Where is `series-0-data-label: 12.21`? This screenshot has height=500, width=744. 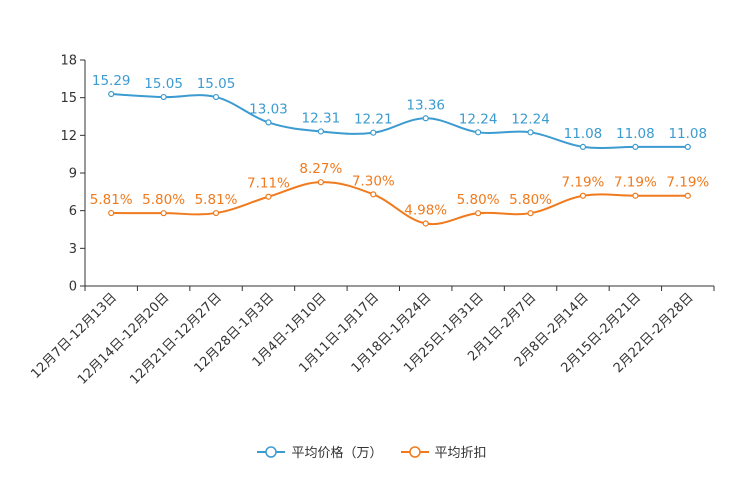
series-0-data-label: 12.21 is located at coordinates (373, 120).